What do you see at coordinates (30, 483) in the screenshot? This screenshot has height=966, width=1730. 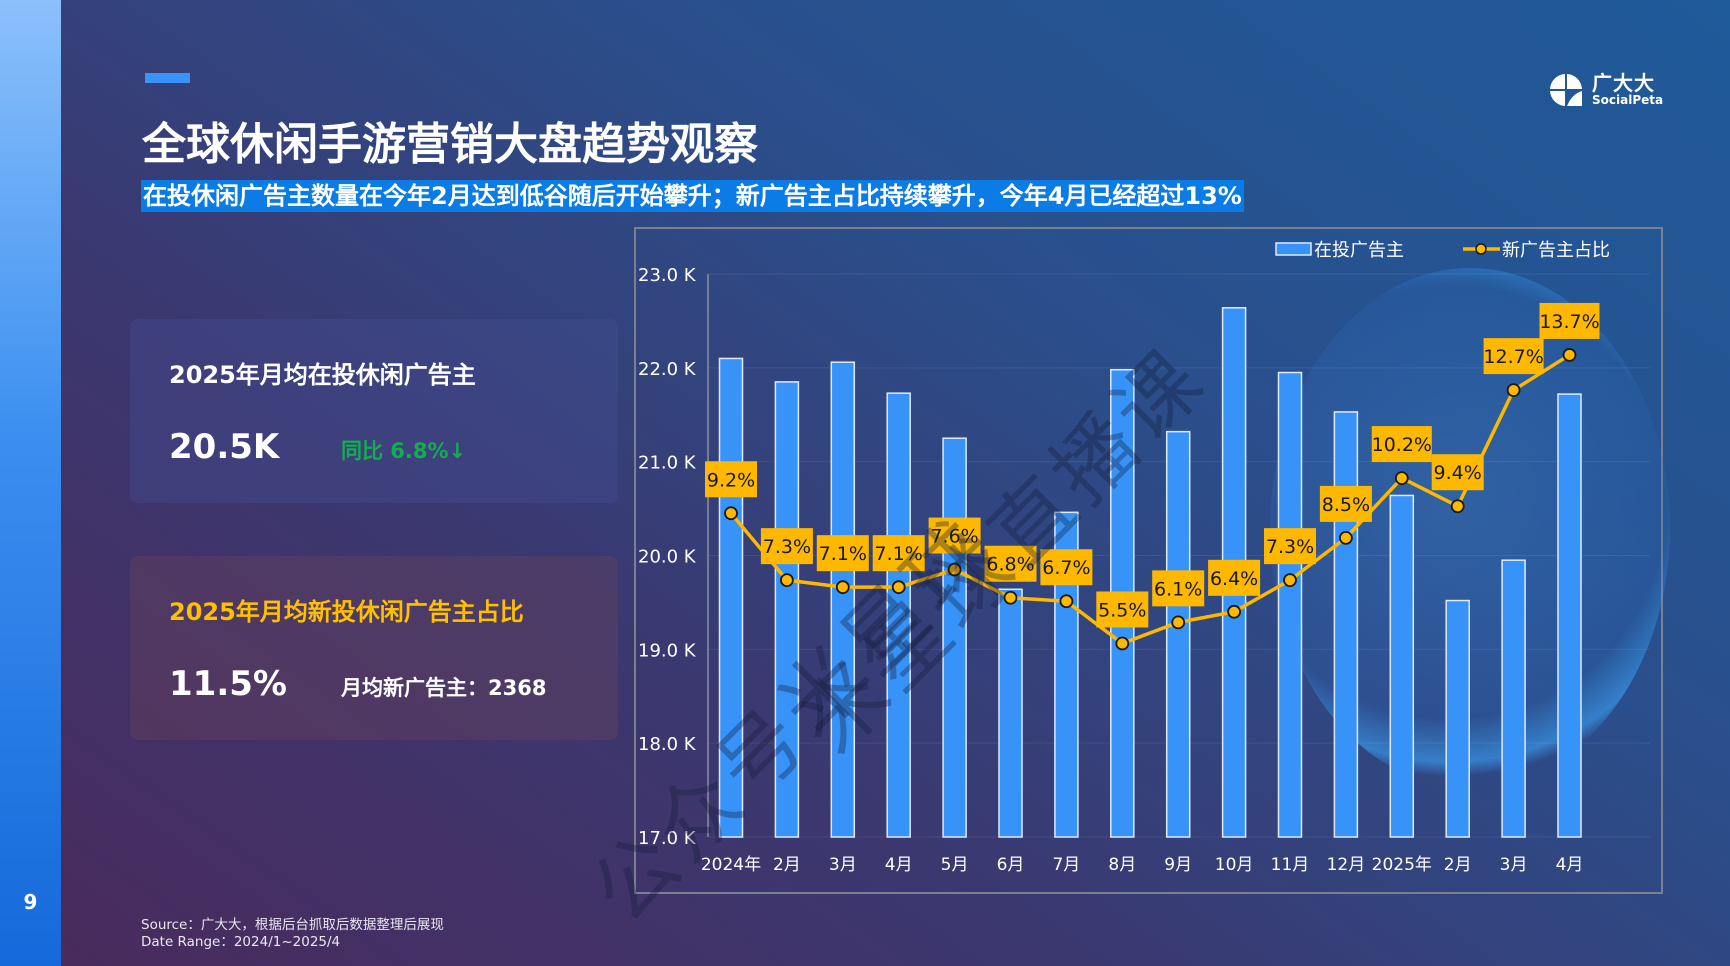 I see `side-strip` at bounding box center [30, 483].